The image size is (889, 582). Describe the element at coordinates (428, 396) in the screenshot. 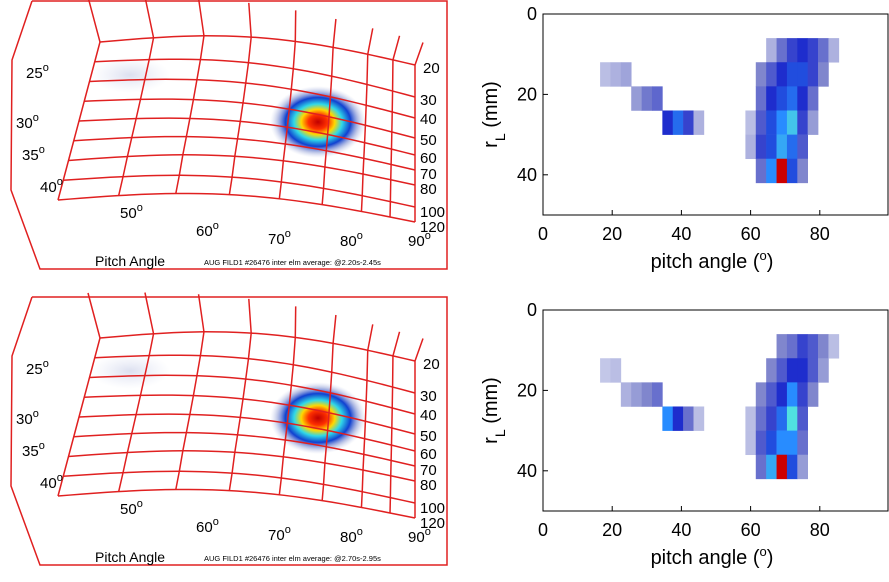

I see `radius-label: 30` at that location.